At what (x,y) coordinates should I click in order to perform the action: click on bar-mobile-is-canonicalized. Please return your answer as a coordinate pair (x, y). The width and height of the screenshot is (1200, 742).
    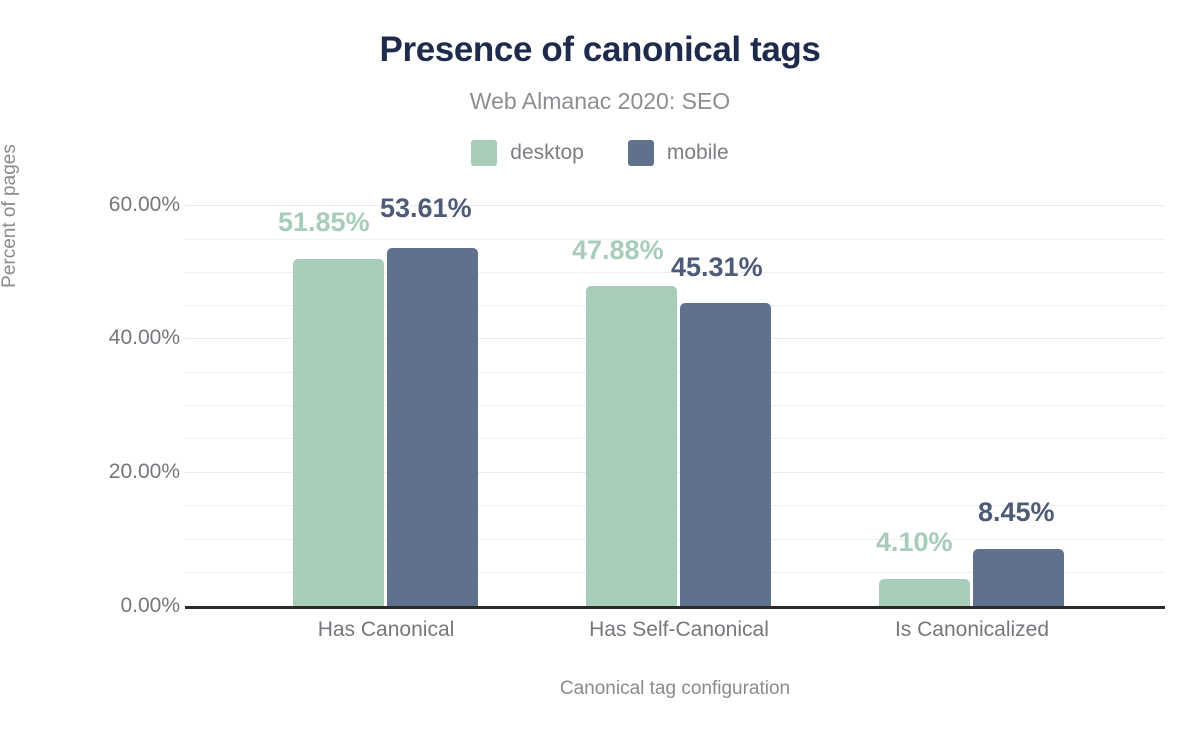
    Looking at the image, I should click on (1018, 577).